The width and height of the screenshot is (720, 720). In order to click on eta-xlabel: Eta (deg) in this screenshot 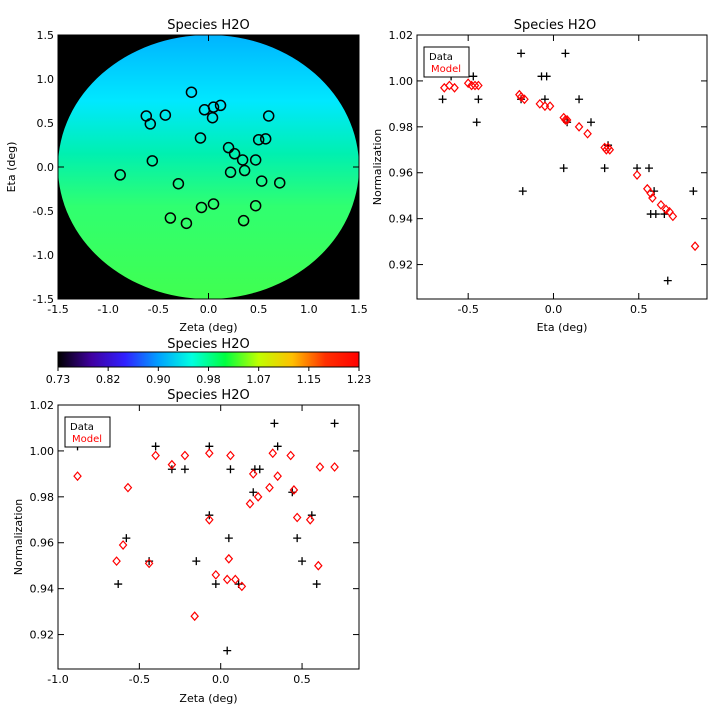, I will do `click(562, 327)`.